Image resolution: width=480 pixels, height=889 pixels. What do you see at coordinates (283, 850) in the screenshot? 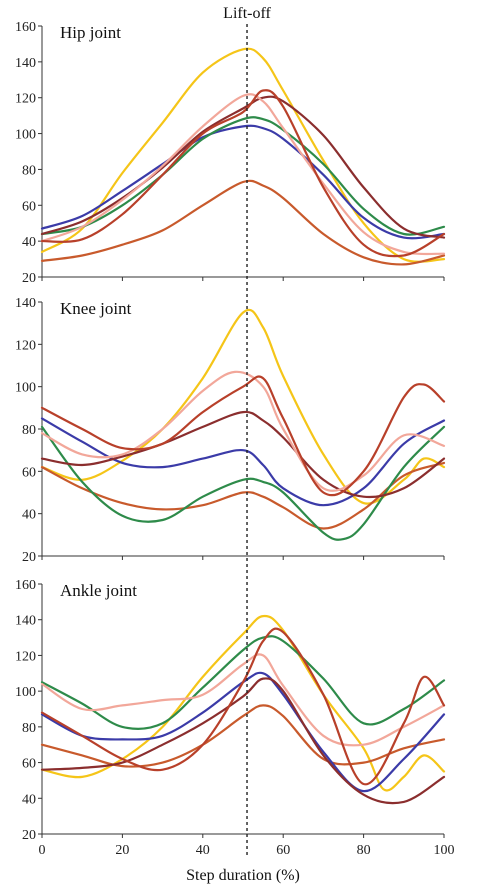
I see `x-tick-label: 60` at bounding box center [283, 850].